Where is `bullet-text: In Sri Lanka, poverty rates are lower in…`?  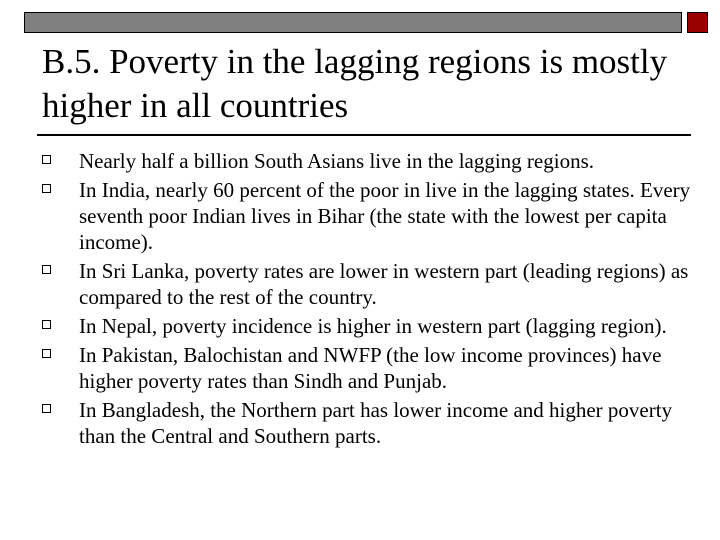 bullet-text: In Sri Lanka, poverty rates are lower in… is located at coordinates (384, 284).